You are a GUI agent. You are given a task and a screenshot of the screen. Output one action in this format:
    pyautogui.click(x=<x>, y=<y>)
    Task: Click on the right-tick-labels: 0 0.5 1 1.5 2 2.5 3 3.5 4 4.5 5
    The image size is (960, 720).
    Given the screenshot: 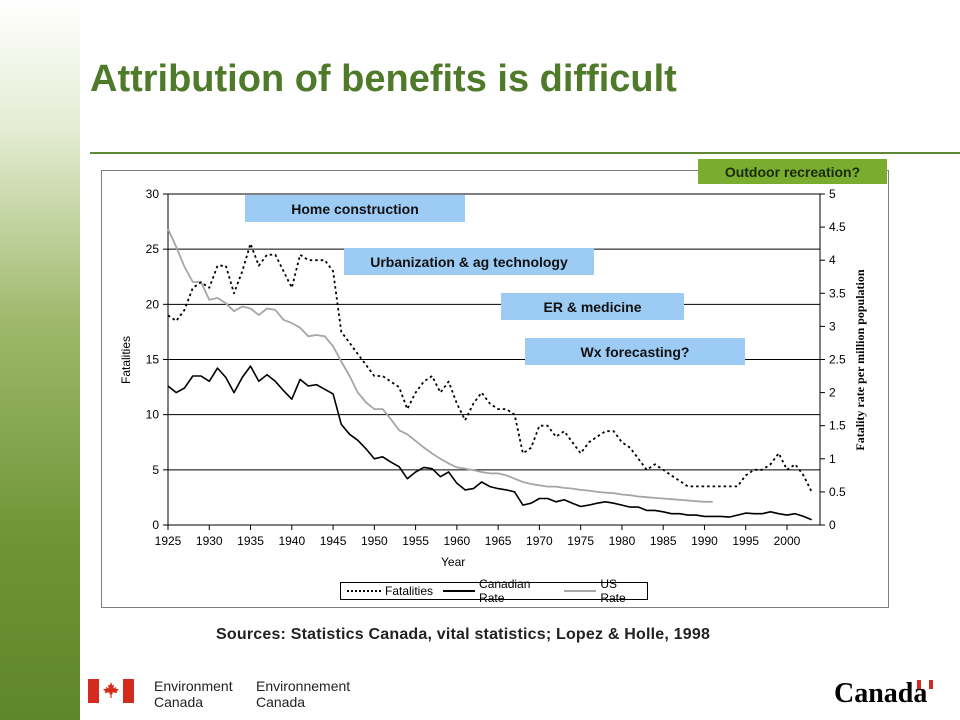 What is the action you would take?
    pyautogui.click(x=837, y=359)
    